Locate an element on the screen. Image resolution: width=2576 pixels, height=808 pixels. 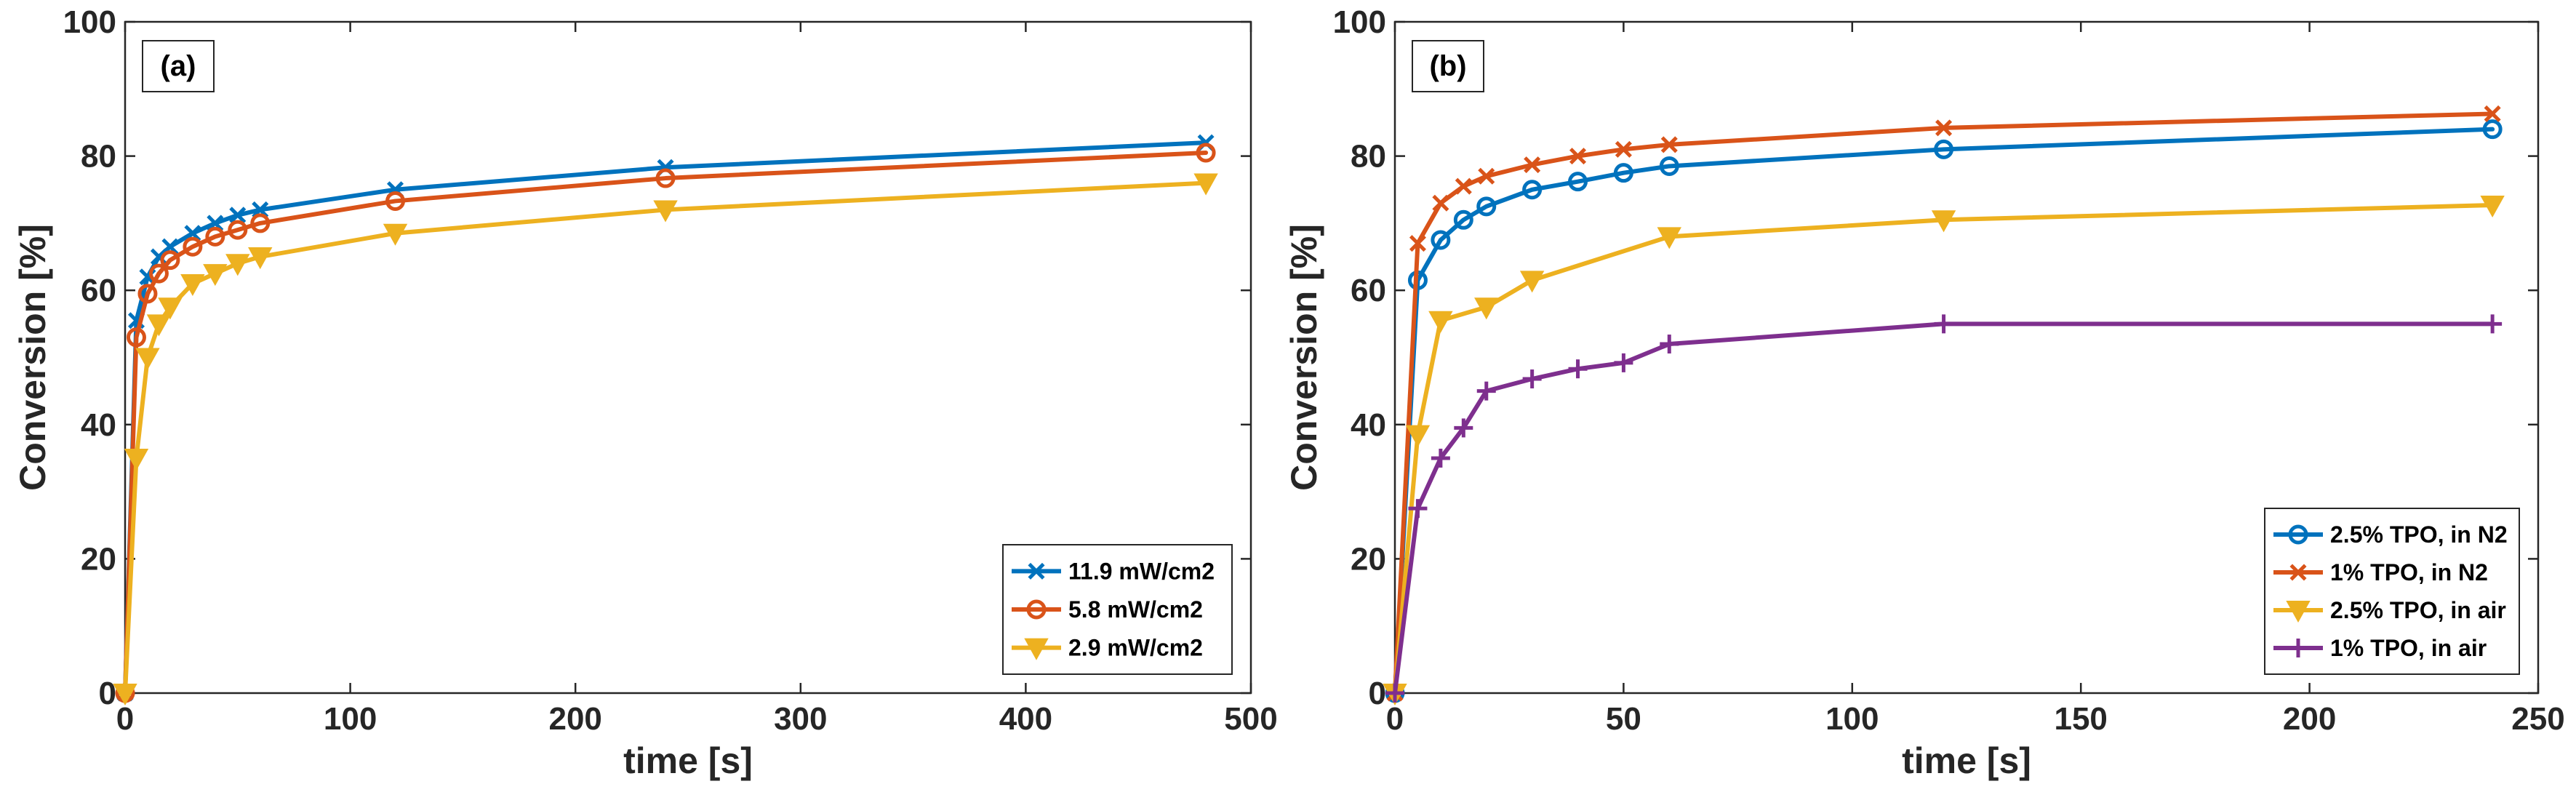
x-tick-label: 100 is located at coordinates (350, 719).